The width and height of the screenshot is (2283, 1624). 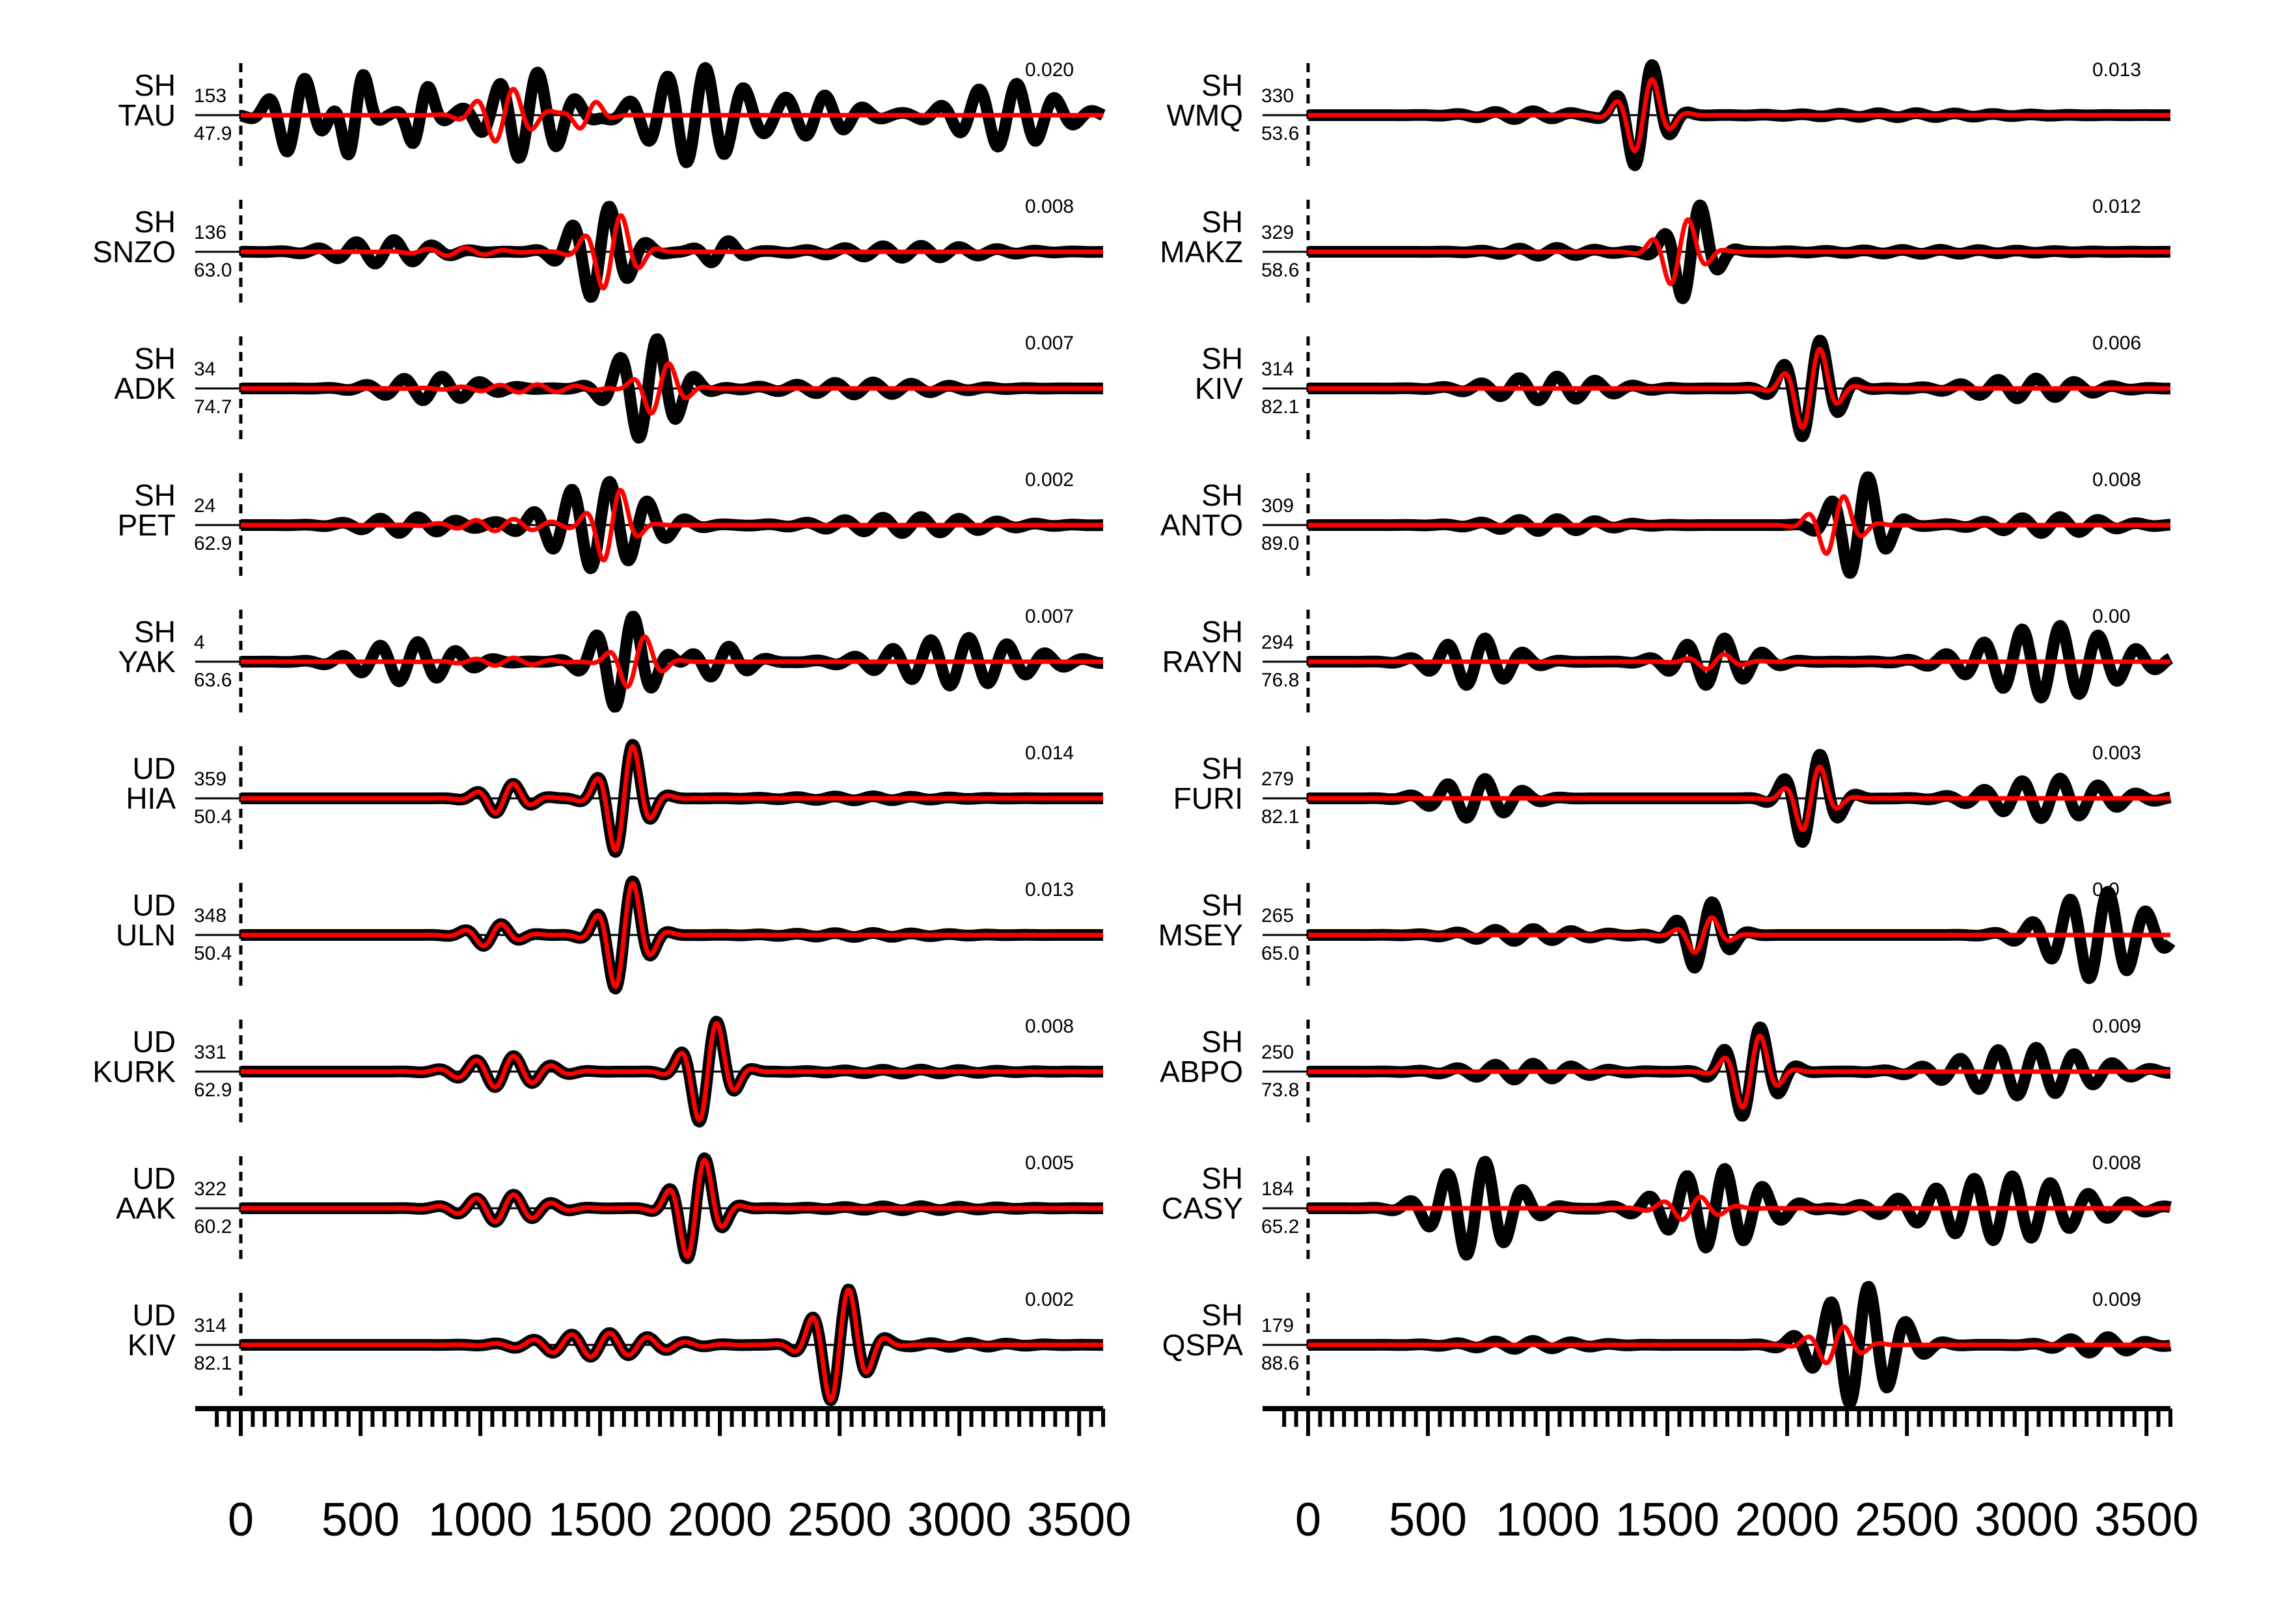 What do you see at coordinates (1280, 270) in the screenshot?
I see `distance-label: 58.6` at bounding box center [1280, 270].